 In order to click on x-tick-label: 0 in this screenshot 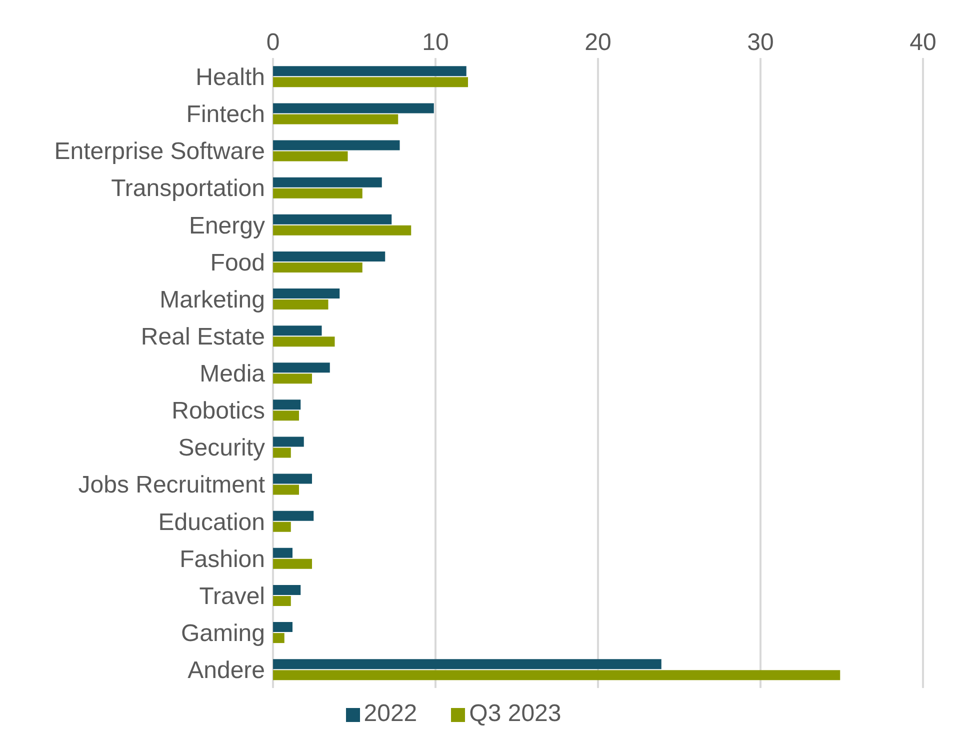, I will do `click(273, 42)`.